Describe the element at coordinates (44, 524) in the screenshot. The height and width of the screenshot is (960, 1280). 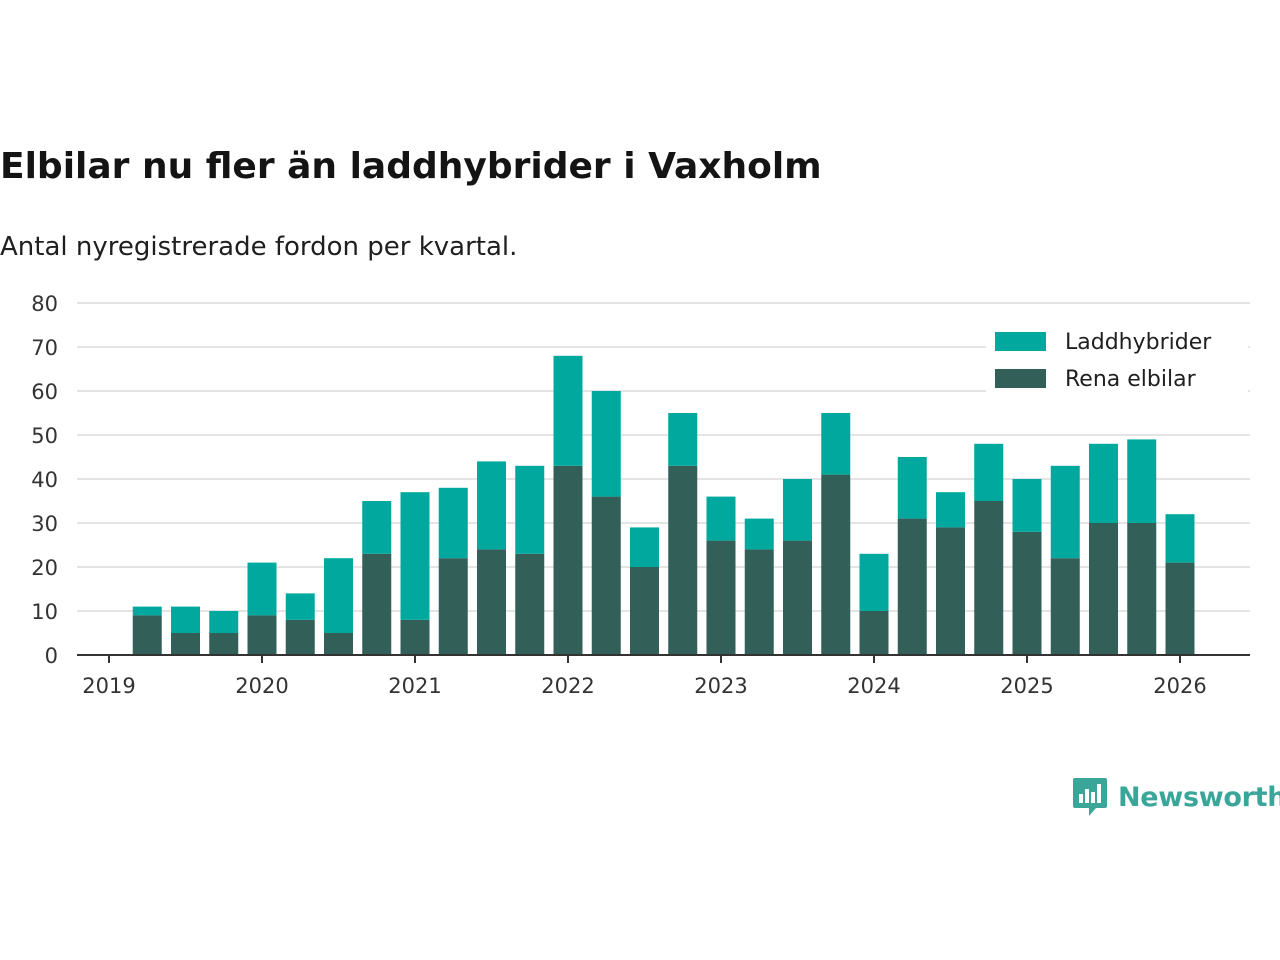
I see `y-tick-label: 30` at that location.